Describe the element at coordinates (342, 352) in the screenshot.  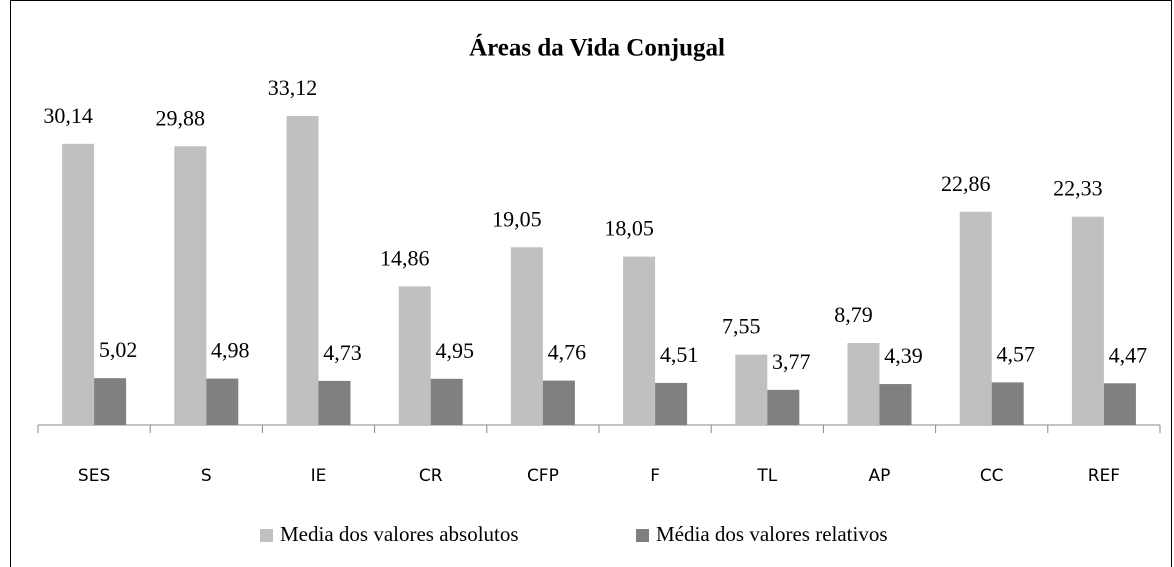
I see `data-label: 4,73` at that location.